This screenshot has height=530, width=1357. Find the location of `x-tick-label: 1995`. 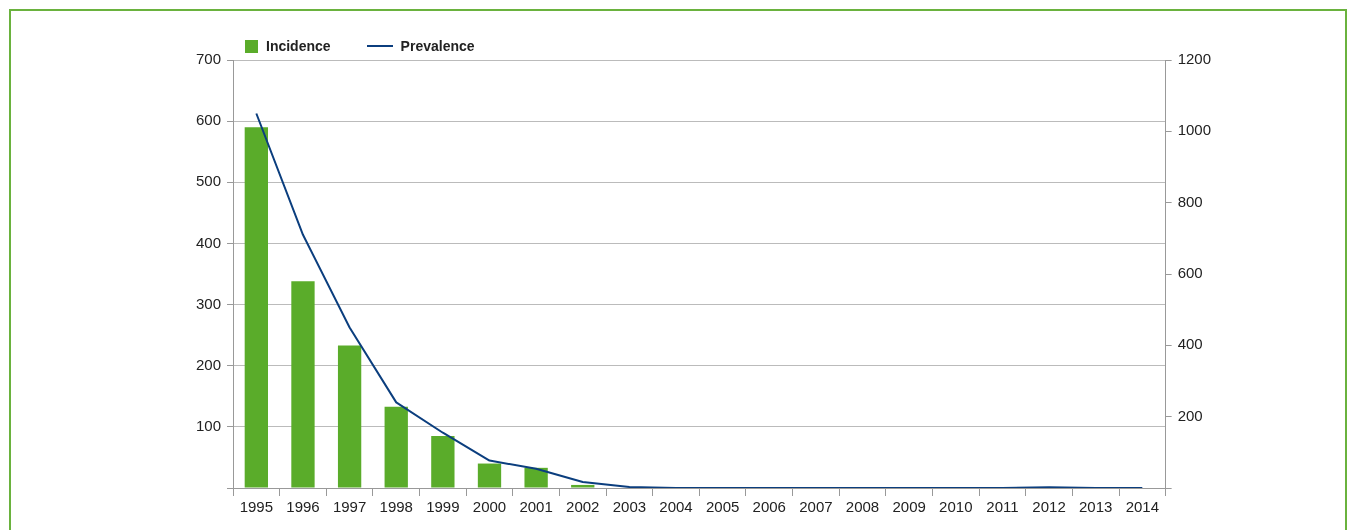

x-tick-label: 1995 is located at coordinates (256, 507).